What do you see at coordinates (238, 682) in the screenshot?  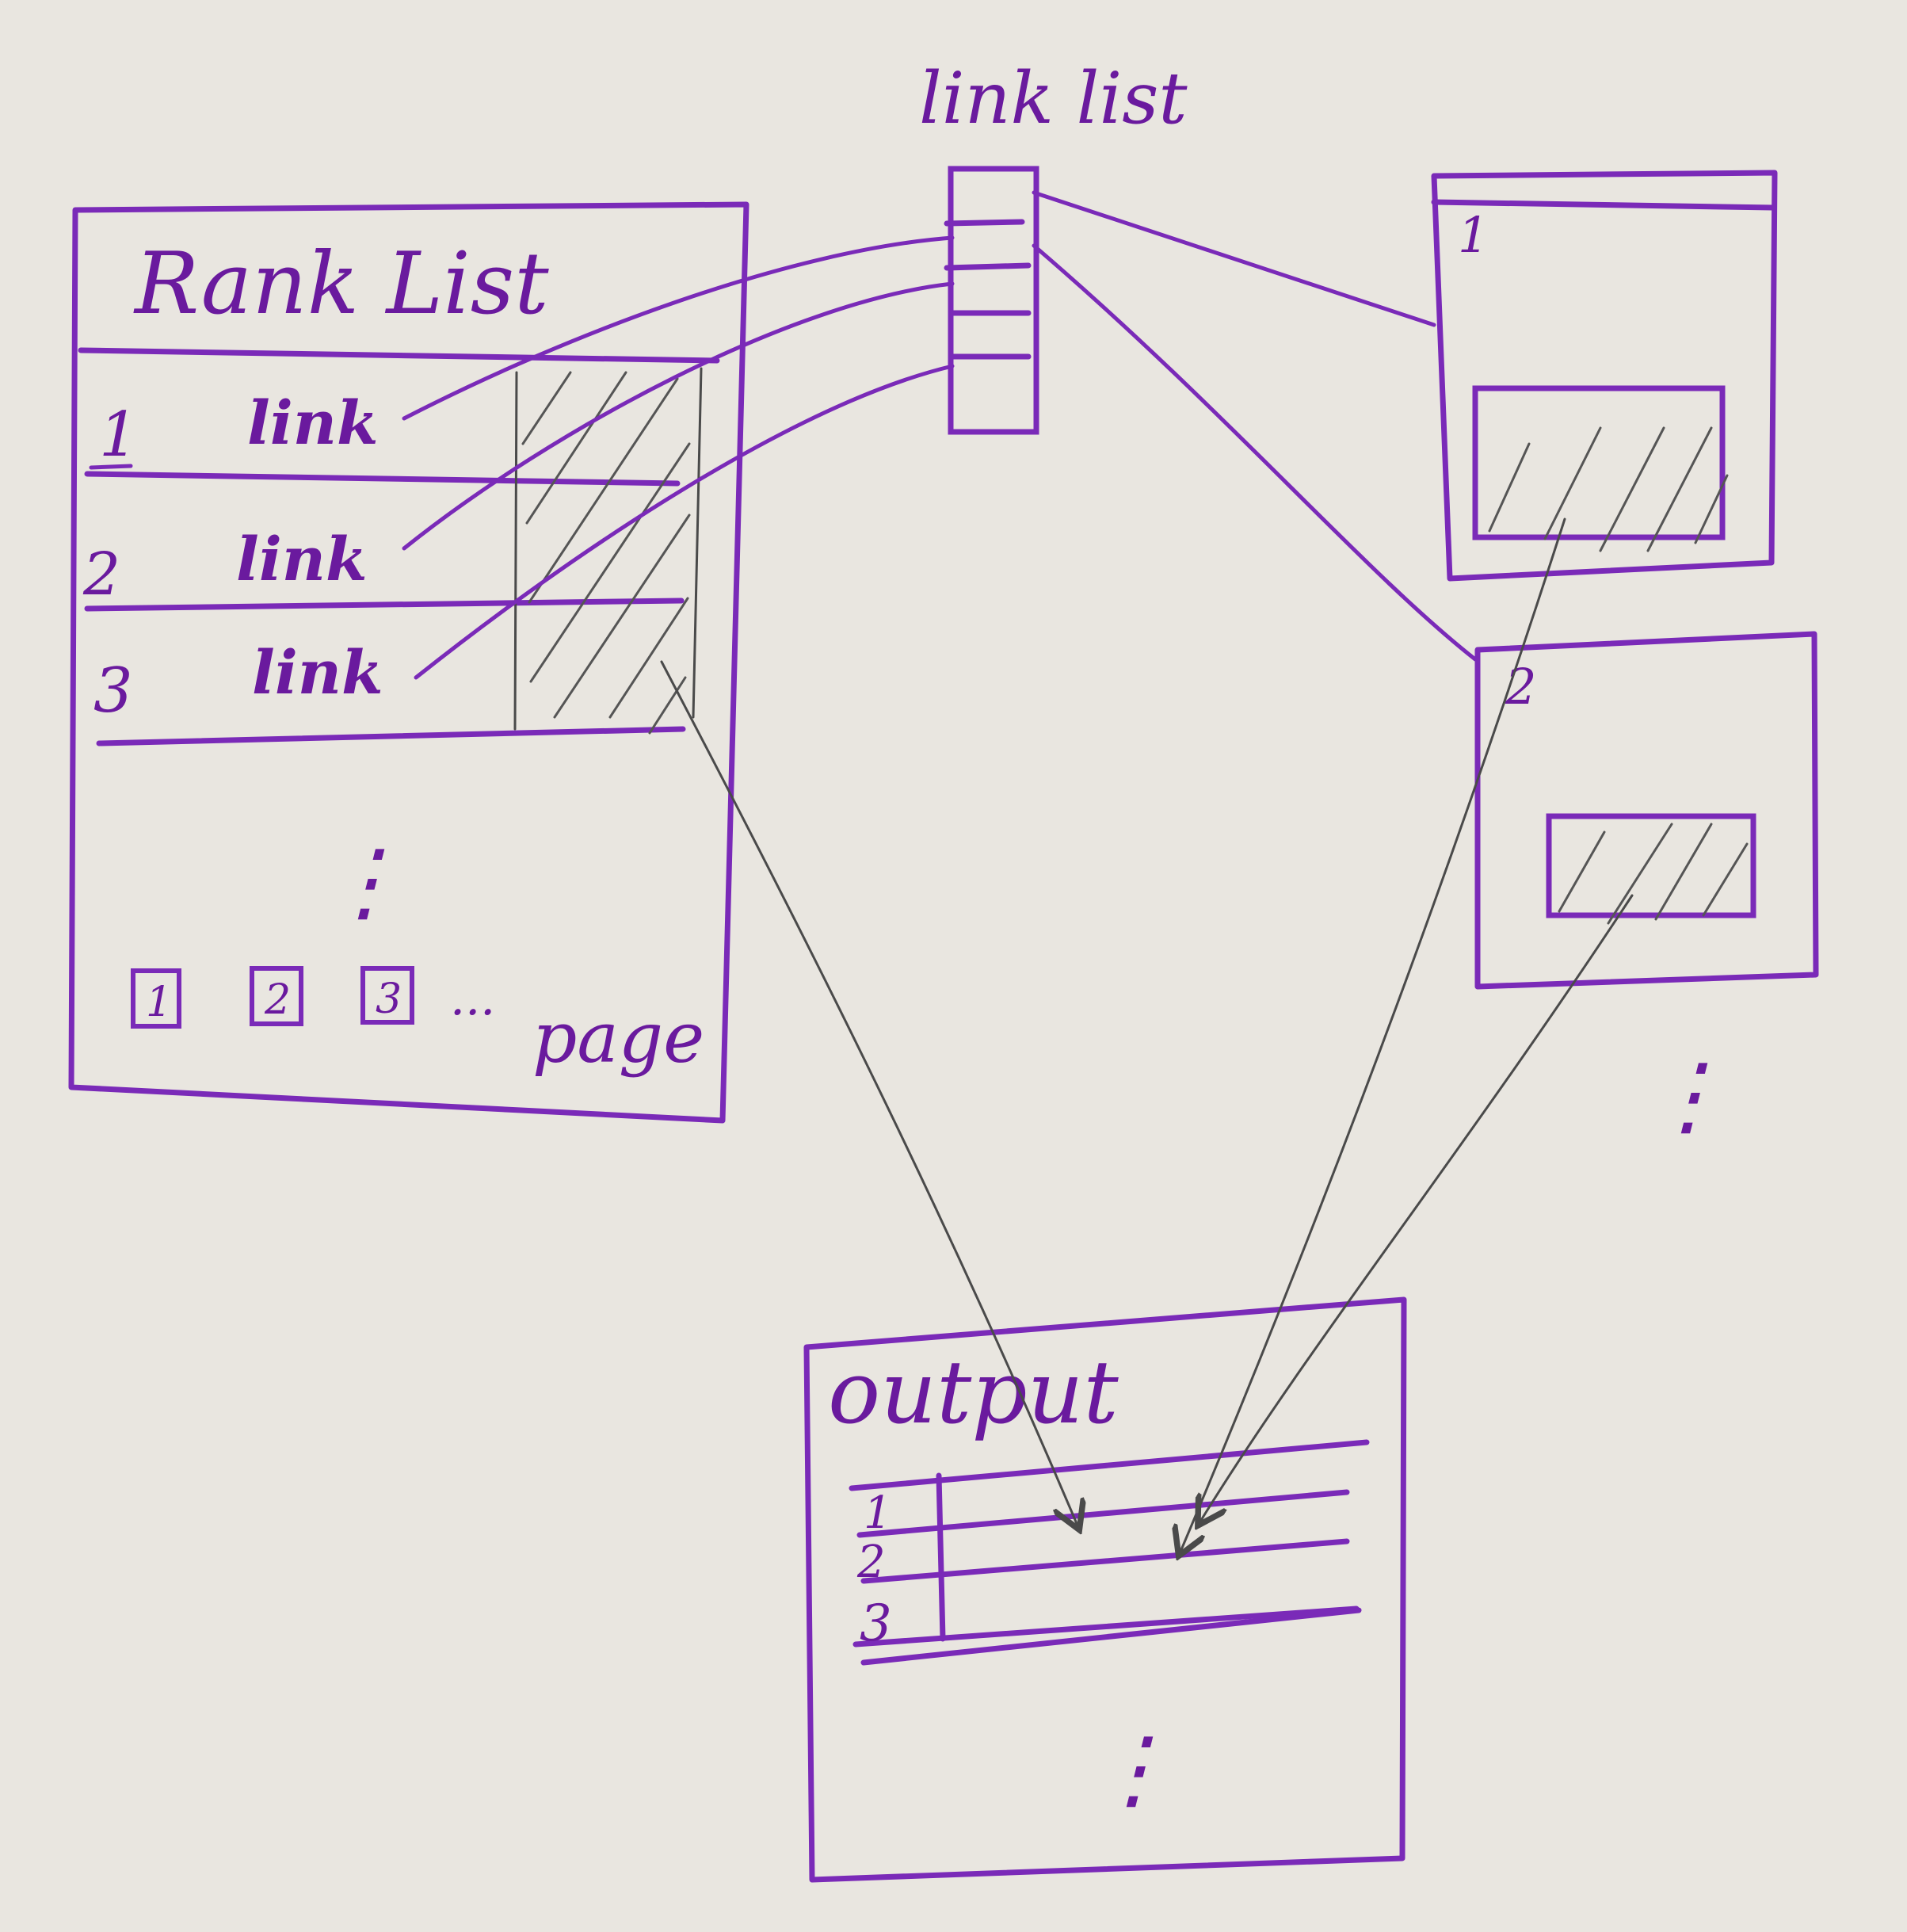 I see `rank-row-3: 3 link` at bounding box center [238, 682].